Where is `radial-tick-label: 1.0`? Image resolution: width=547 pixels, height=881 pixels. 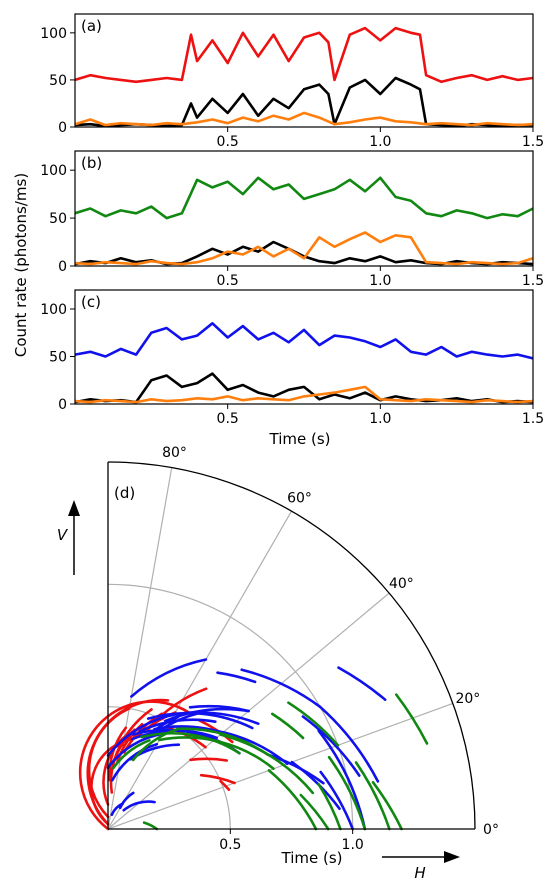 radial-tick-label: 1.0 is located at coordinates (353, 845).